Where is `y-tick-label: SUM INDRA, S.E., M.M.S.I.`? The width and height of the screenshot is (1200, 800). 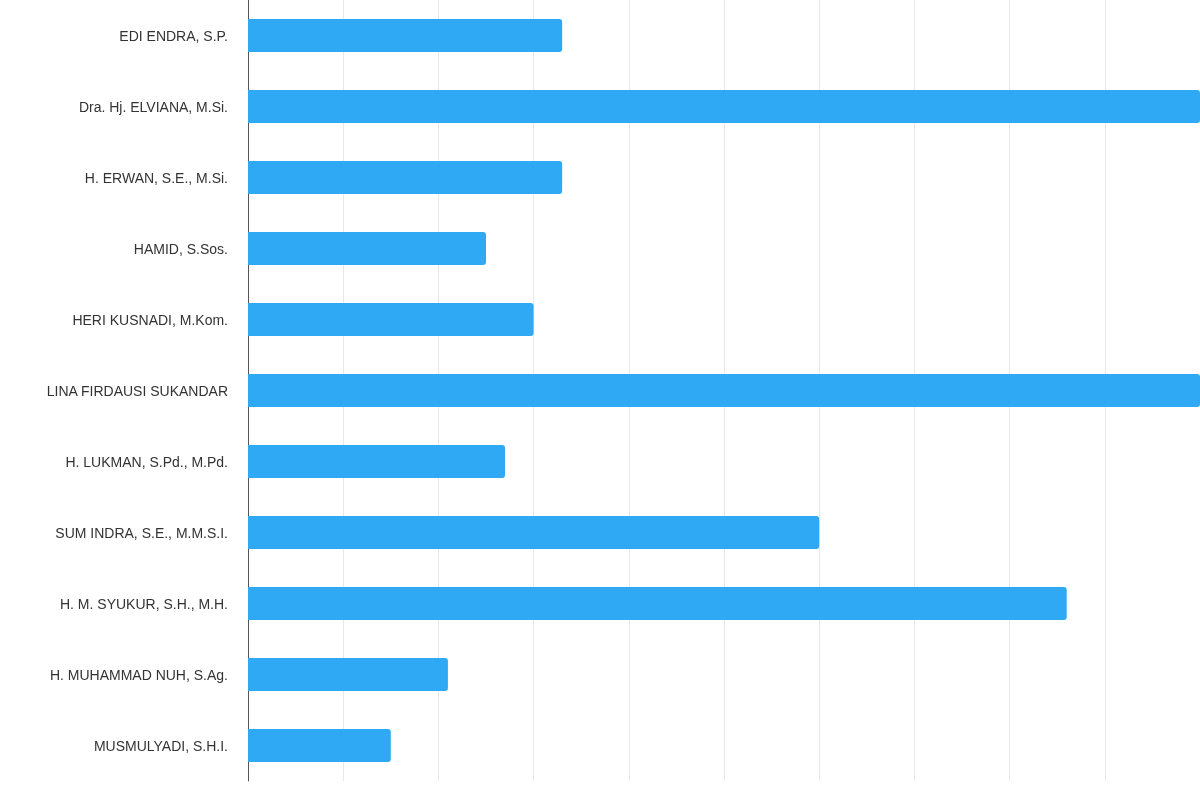 y-tick-label: SUM INDRA, S.E., M.M.S.I. is located at coordinates (141, 532).